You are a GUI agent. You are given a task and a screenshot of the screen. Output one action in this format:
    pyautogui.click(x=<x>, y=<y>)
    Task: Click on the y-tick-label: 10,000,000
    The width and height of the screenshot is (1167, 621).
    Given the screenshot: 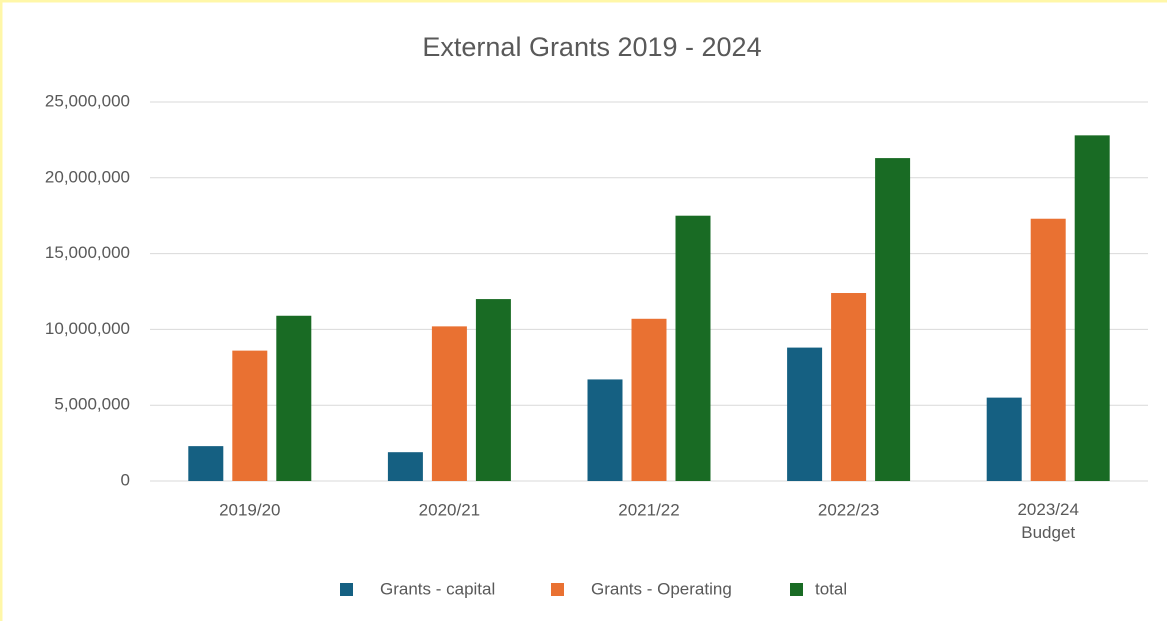 What is the action you would take?
    pyautogui.click(x=87, y=328)
    